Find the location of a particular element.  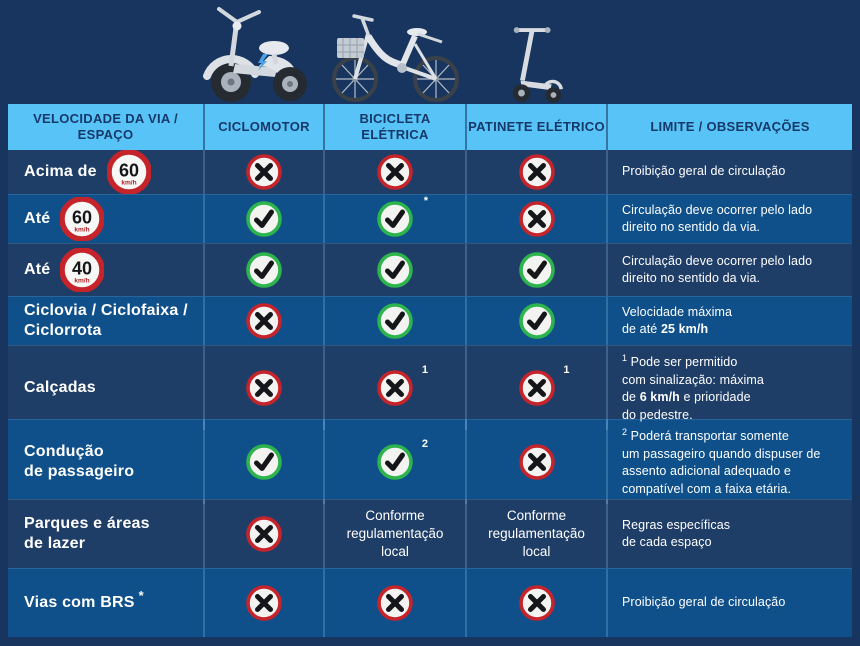

bicicleta-cell: 2 is located at coordinates (394, 462).